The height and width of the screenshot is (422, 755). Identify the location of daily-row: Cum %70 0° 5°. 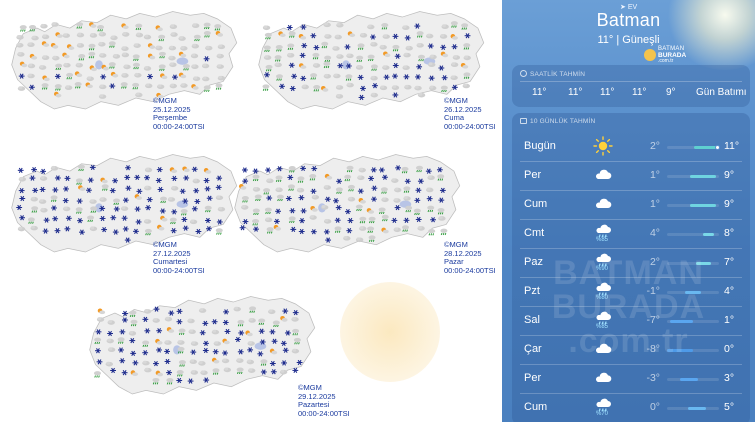
(631, 407).